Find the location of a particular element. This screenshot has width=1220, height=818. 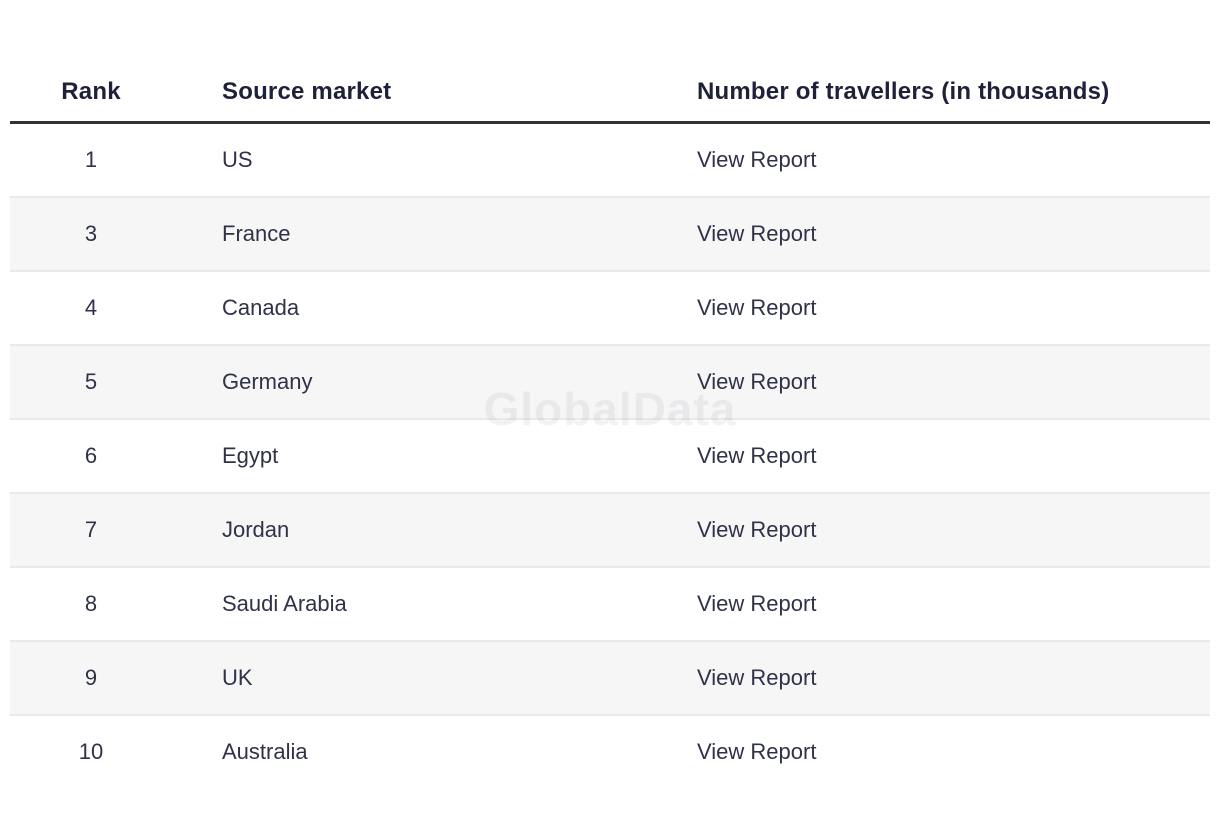

header-rank: Rank is located at coordinates (91, 91).